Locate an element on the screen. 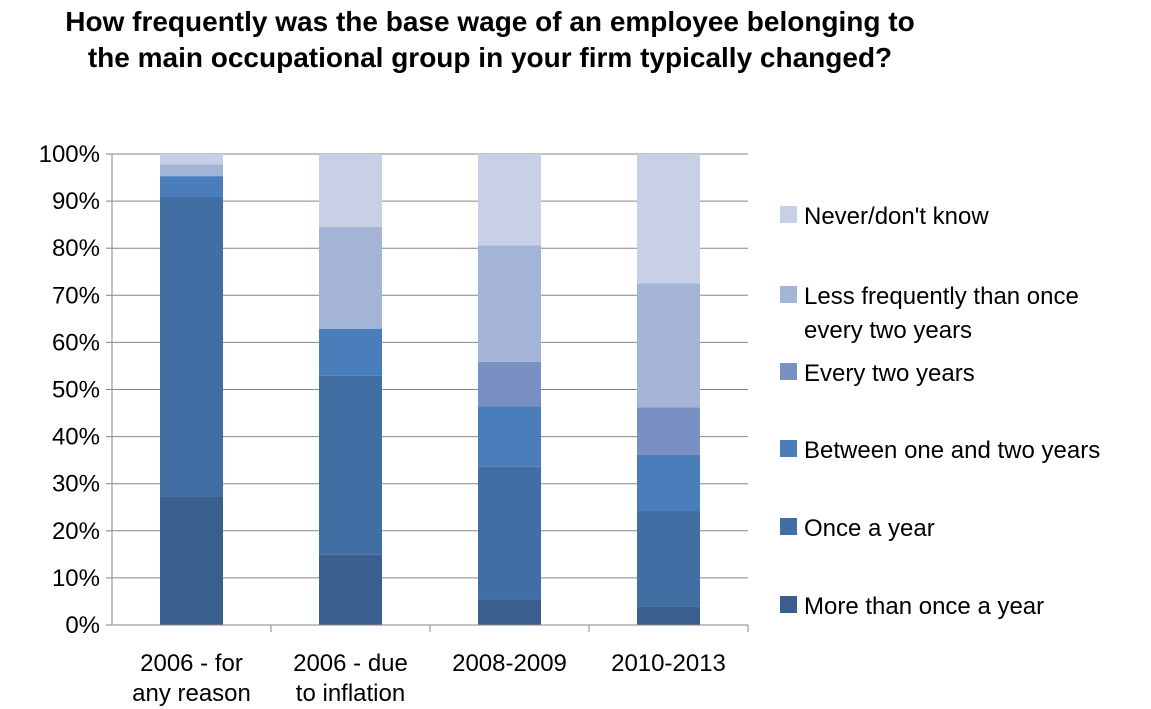 Image resolution: width=1151 pixels, height=709 pixels. legend-label: Never/don't know is located at coordinates (896, 216).